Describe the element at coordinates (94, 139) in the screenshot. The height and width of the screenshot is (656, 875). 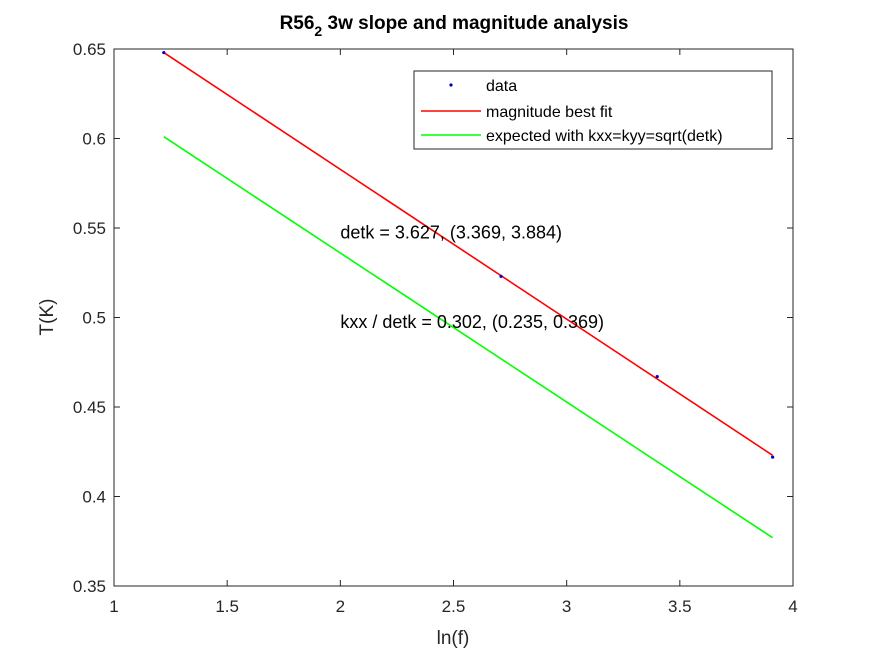
I see `y-tick-label: 0.6` at that location.